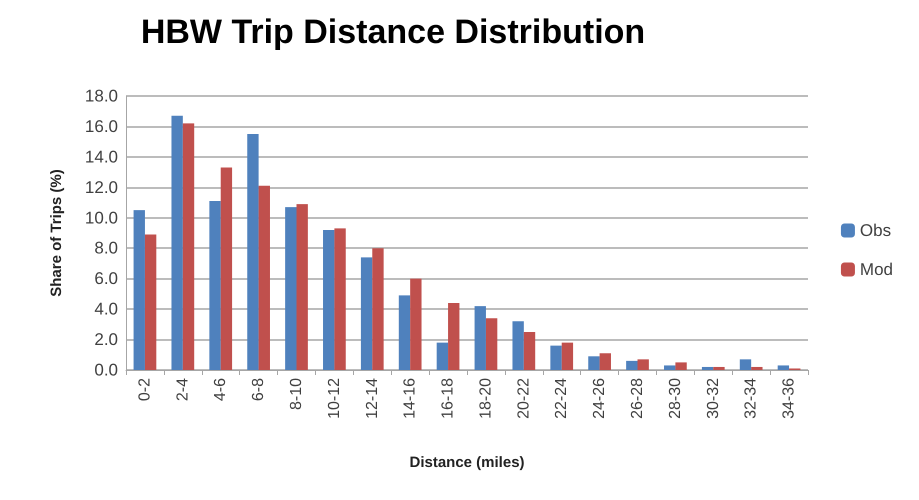 The width and height of the screenshot is (919, 500). Describe the element at coordinates (56, 233) in the screenshot. I see `y-axis-title: Share of Trips (%)` at that location.